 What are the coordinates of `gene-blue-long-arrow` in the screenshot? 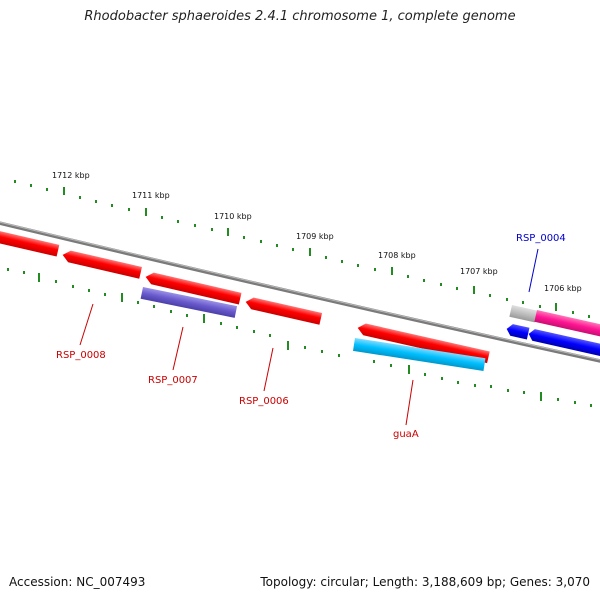 It's located at (563, 342).